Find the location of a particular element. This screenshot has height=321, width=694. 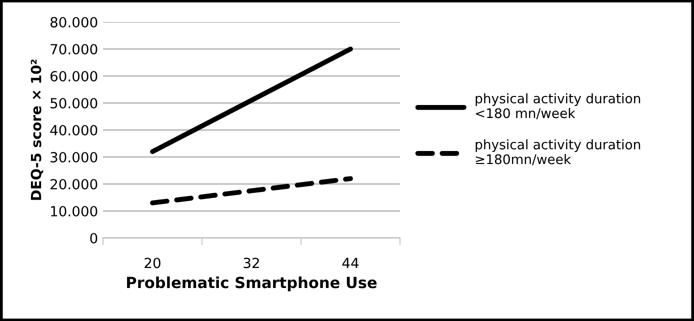

x-tick-label: 20 is located at coordinates (152, 263).